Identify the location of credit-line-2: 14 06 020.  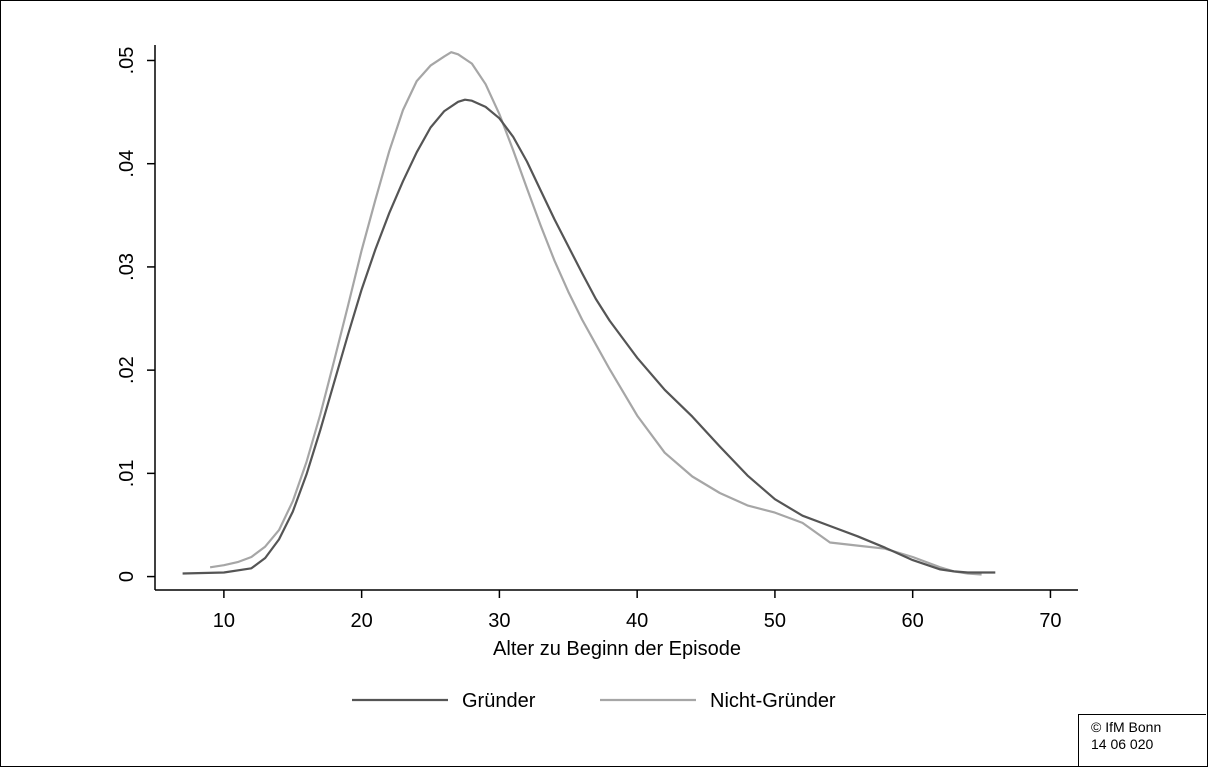
(1122, 744).